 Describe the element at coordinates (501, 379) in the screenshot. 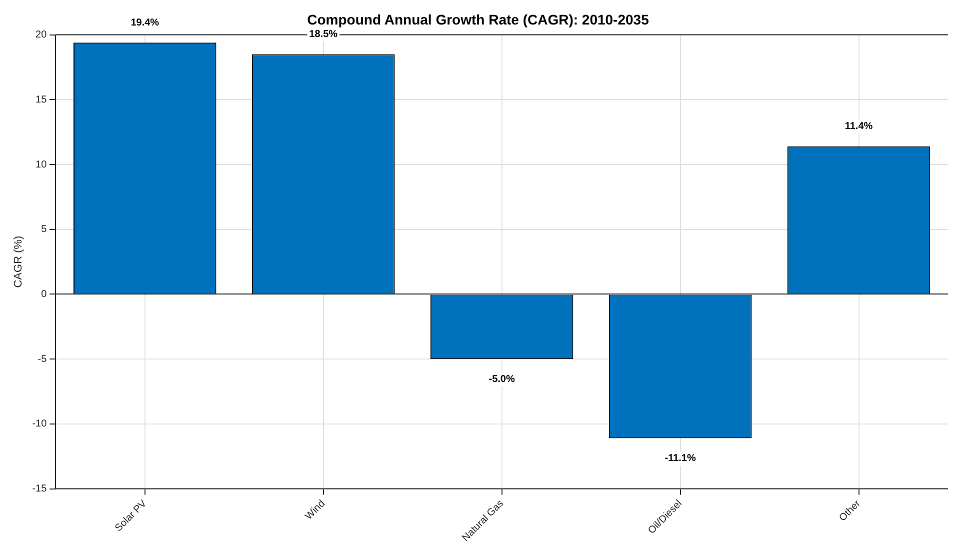

I see `data-label: -5.0%` at that location.